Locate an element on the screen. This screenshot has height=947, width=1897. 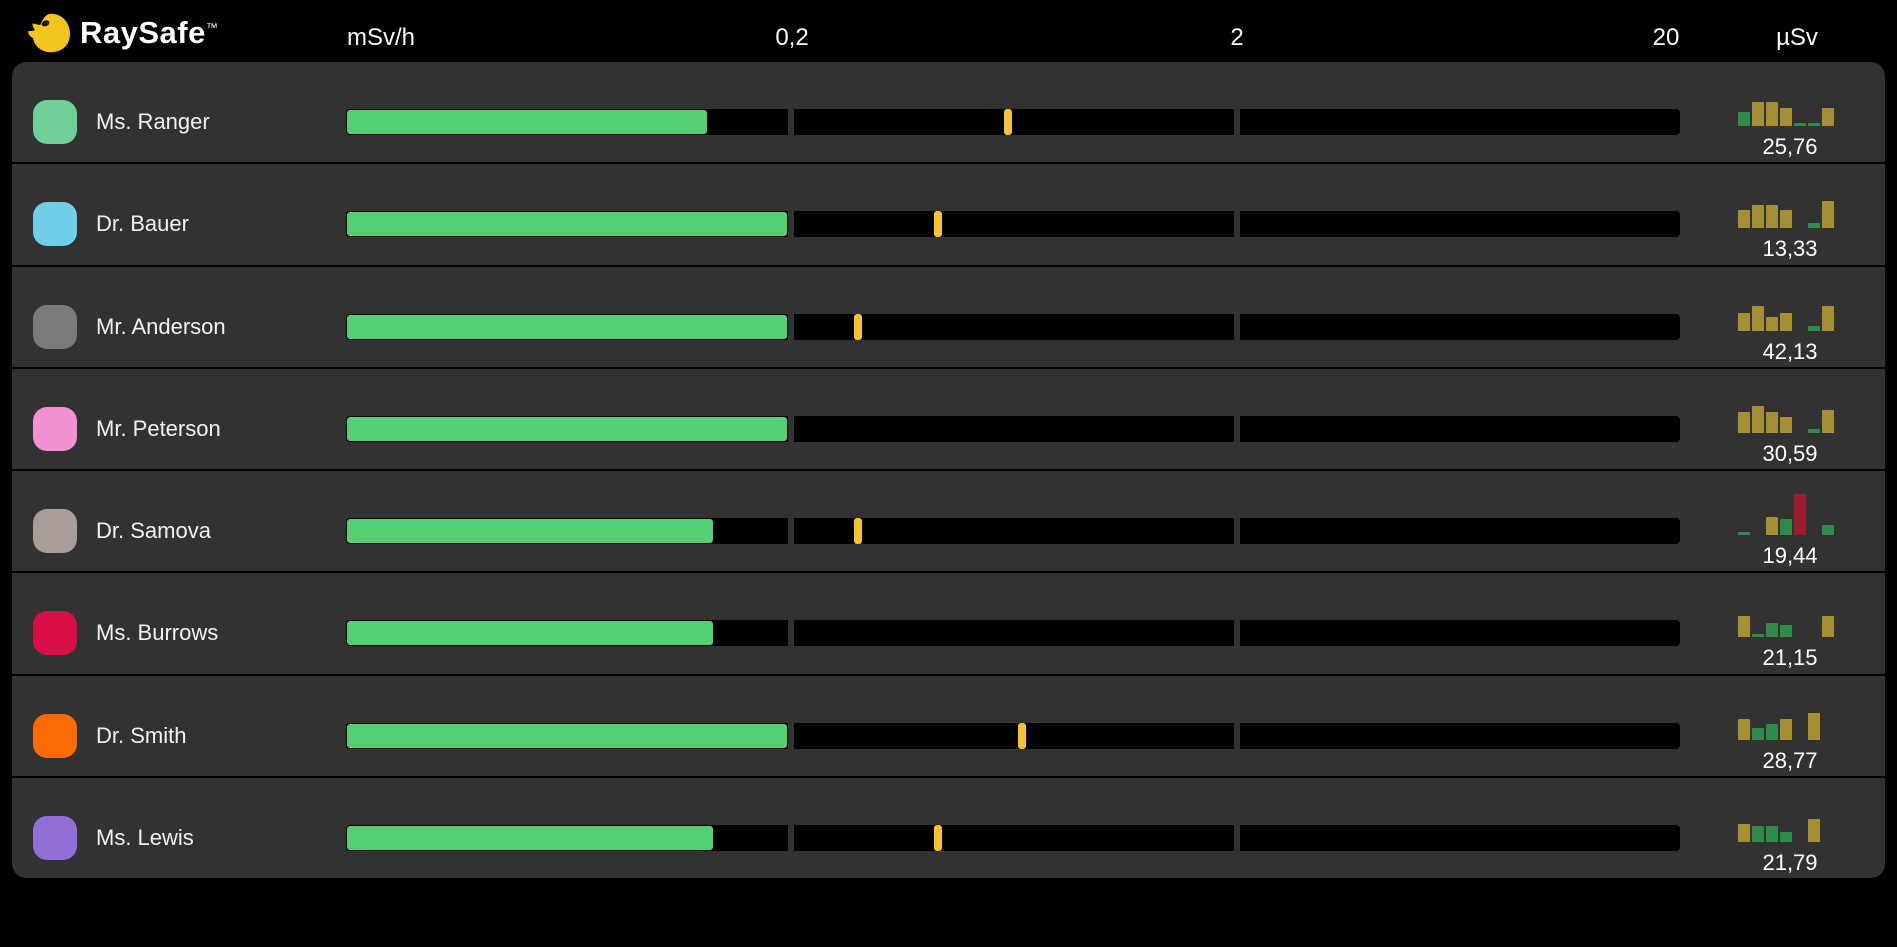
person-name: Ms. Ranger is located at coordinates (153, 121).